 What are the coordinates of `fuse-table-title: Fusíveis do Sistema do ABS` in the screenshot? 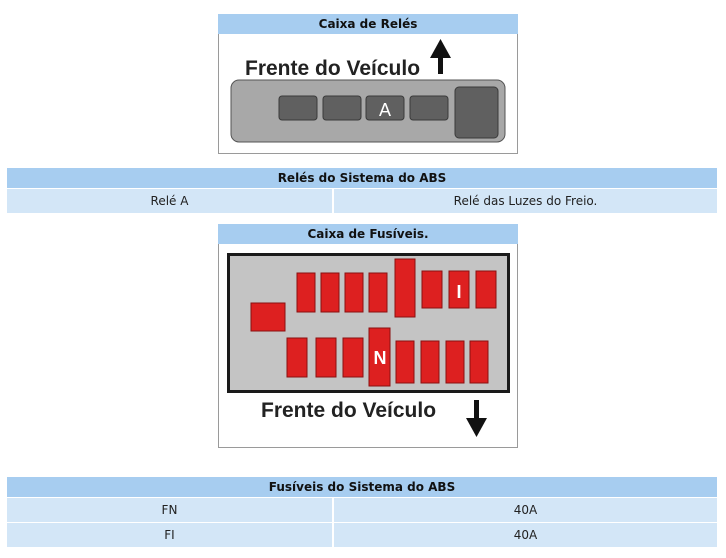 It's located at (362, 487).